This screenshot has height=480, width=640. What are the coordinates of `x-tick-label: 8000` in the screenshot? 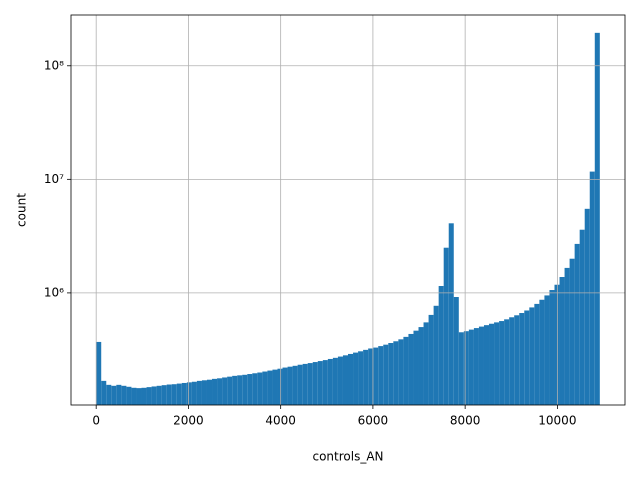 It's located at (465, 421).